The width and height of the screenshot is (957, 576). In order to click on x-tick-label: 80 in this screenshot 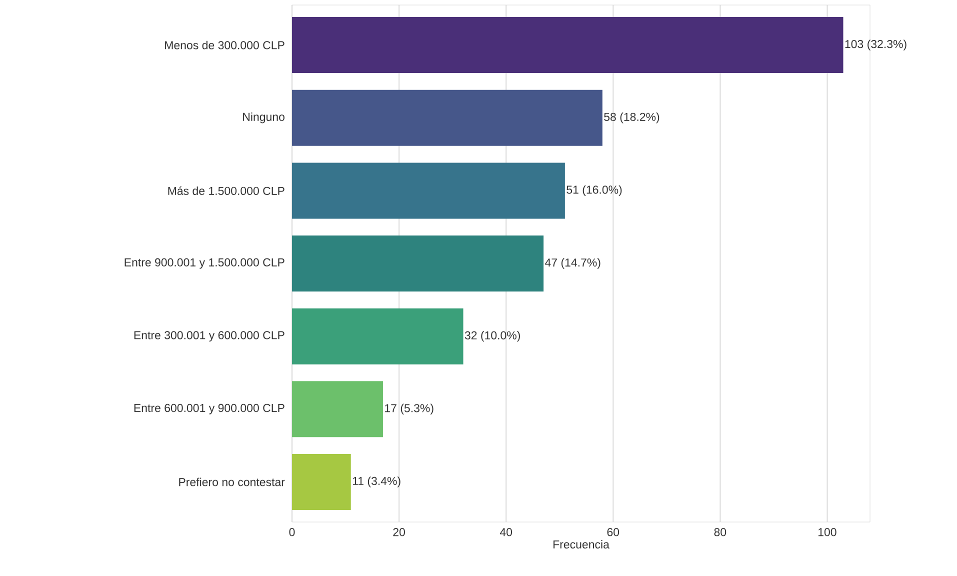, I will do `click(720, 532)`.